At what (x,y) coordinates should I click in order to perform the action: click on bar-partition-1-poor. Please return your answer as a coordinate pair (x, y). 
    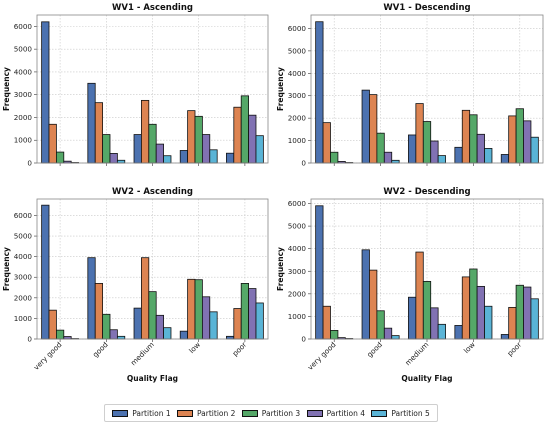
    Looking at the image, I should click on (230, 337).